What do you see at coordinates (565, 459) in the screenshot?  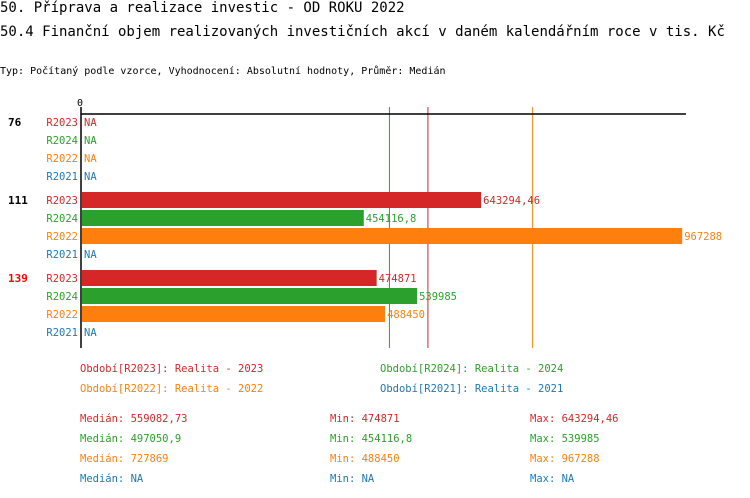 I see `stat-max: Max: 967288` at bounding box center [565, 459].